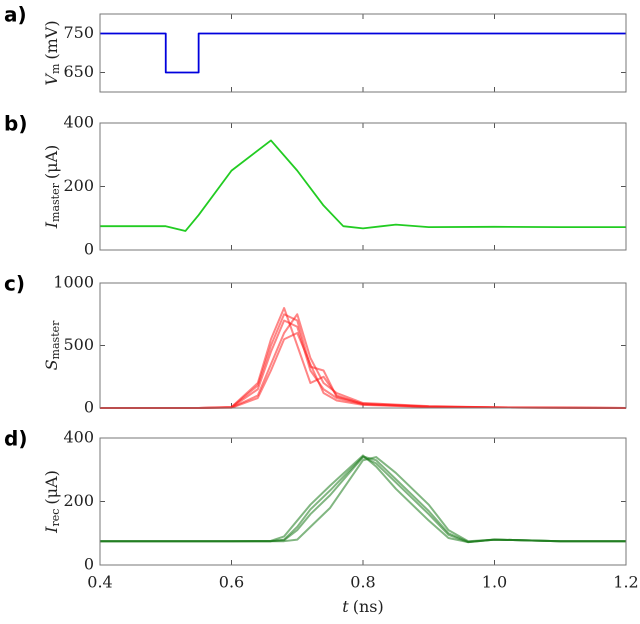  What do you see at coordinates (368, 606) in the screenshot?
I see `label-unit: (ns)` at bounding box center [368, 606].